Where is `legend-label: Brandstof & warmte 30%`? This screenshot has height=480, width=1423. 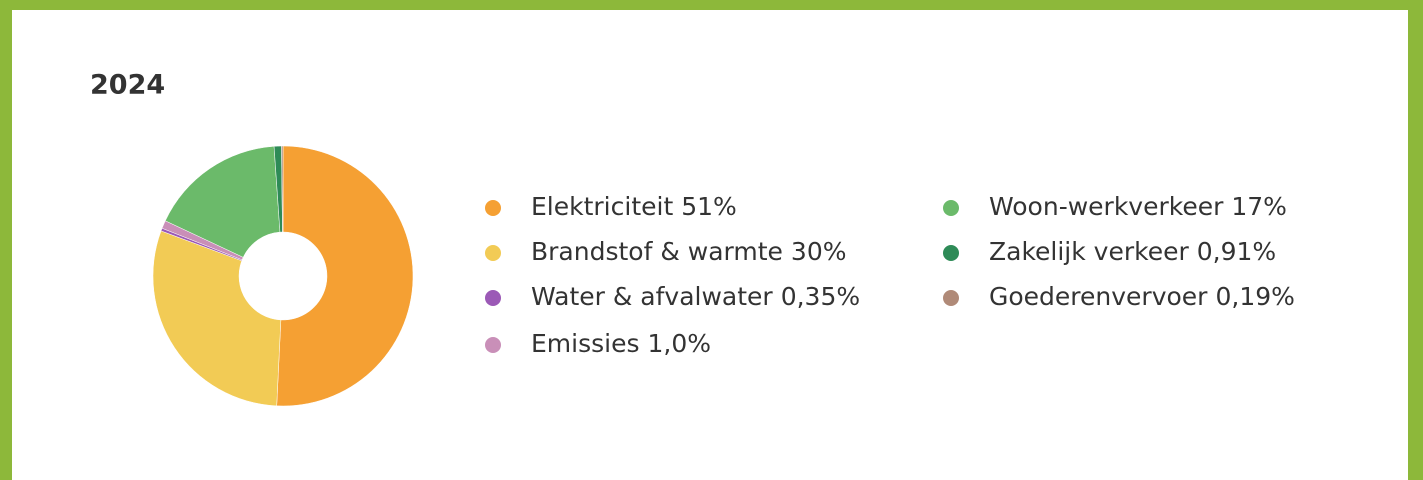
legend-label: Brandstof & warmte 30% is located at coordinates (689, 251).